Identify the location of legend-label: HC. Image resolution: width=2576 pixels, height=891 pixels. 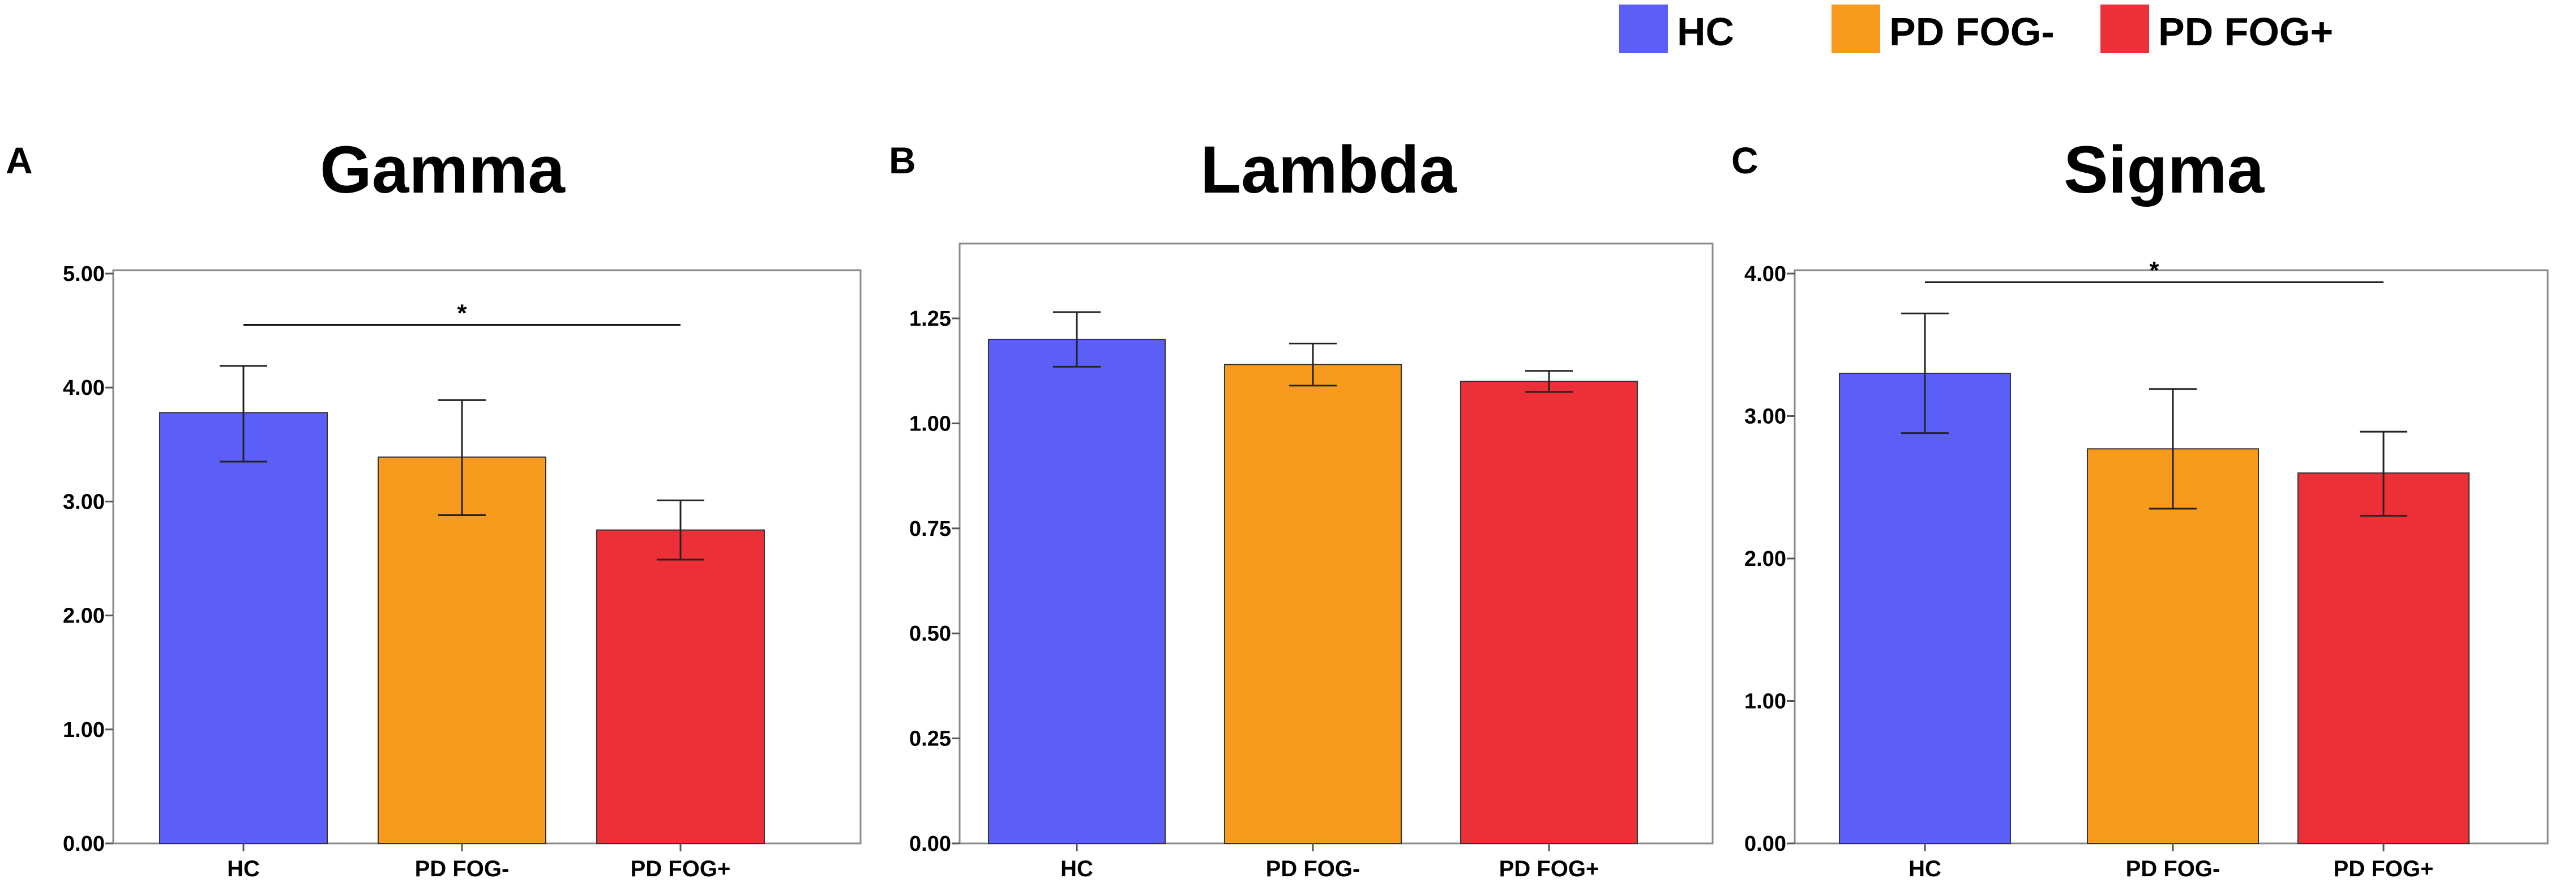
(1705, 32).